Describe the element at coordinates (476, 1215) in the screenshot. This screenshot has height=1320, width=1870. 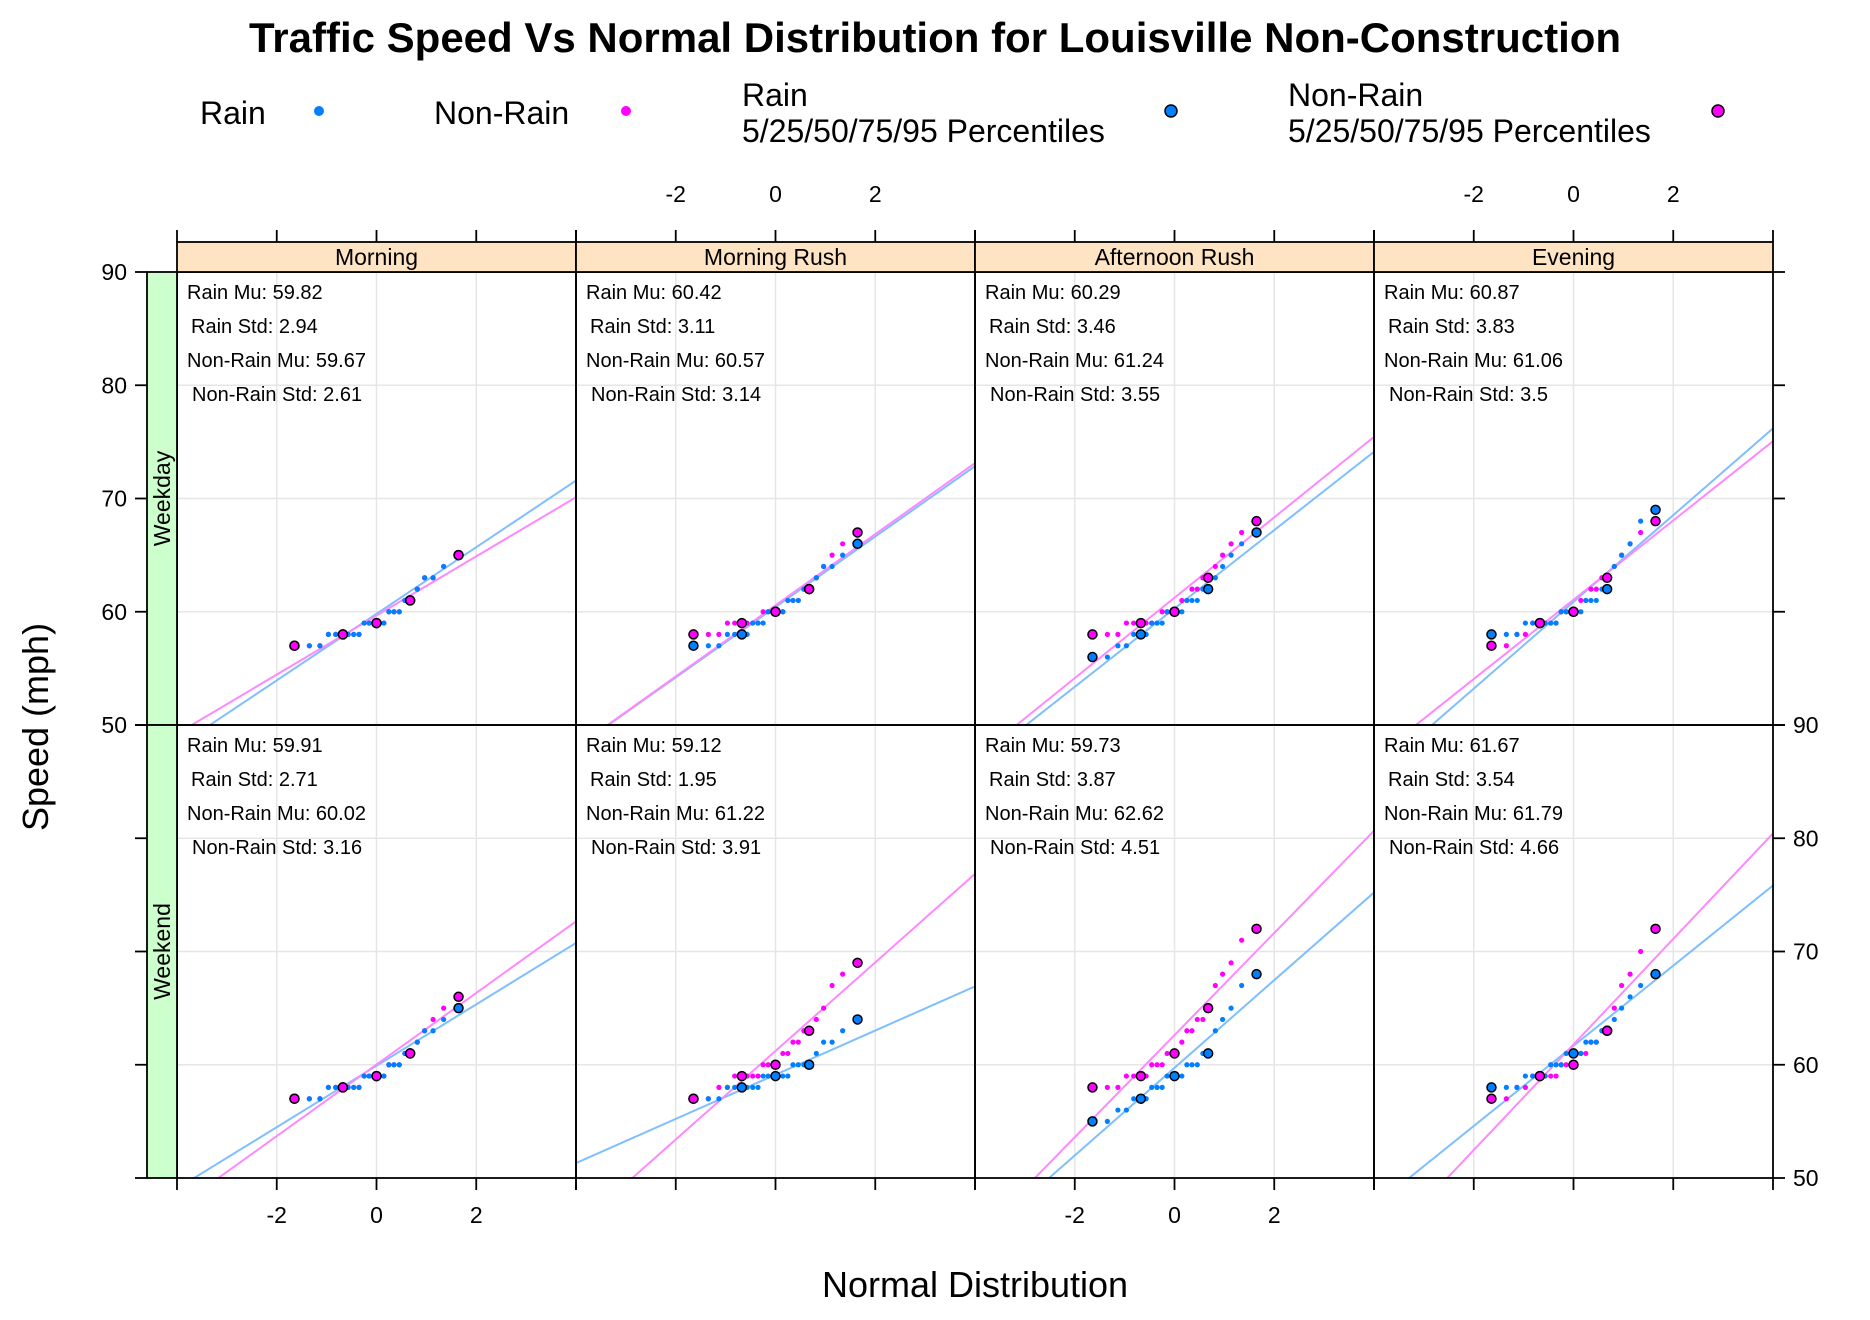
I see `x-tick-label: 2` at that location.